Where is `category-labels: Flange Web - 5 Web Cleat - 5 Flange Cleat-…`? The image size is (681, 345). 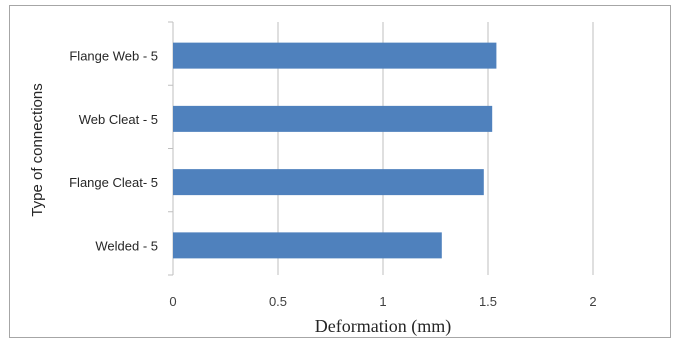 category-labels: Flange Web - 5 Web Cleat - 5 Flange Cleat-… is located at coordinates (113, 151).